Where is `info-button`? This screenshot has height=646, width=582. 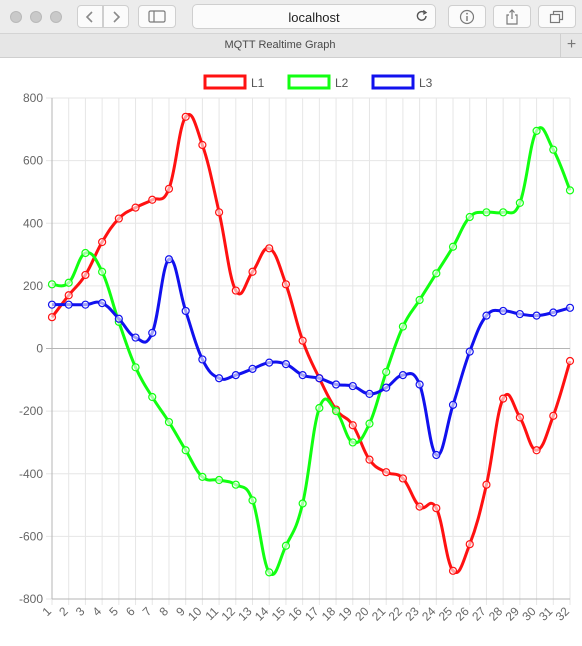 info-button is located at coordinates (467, 16).